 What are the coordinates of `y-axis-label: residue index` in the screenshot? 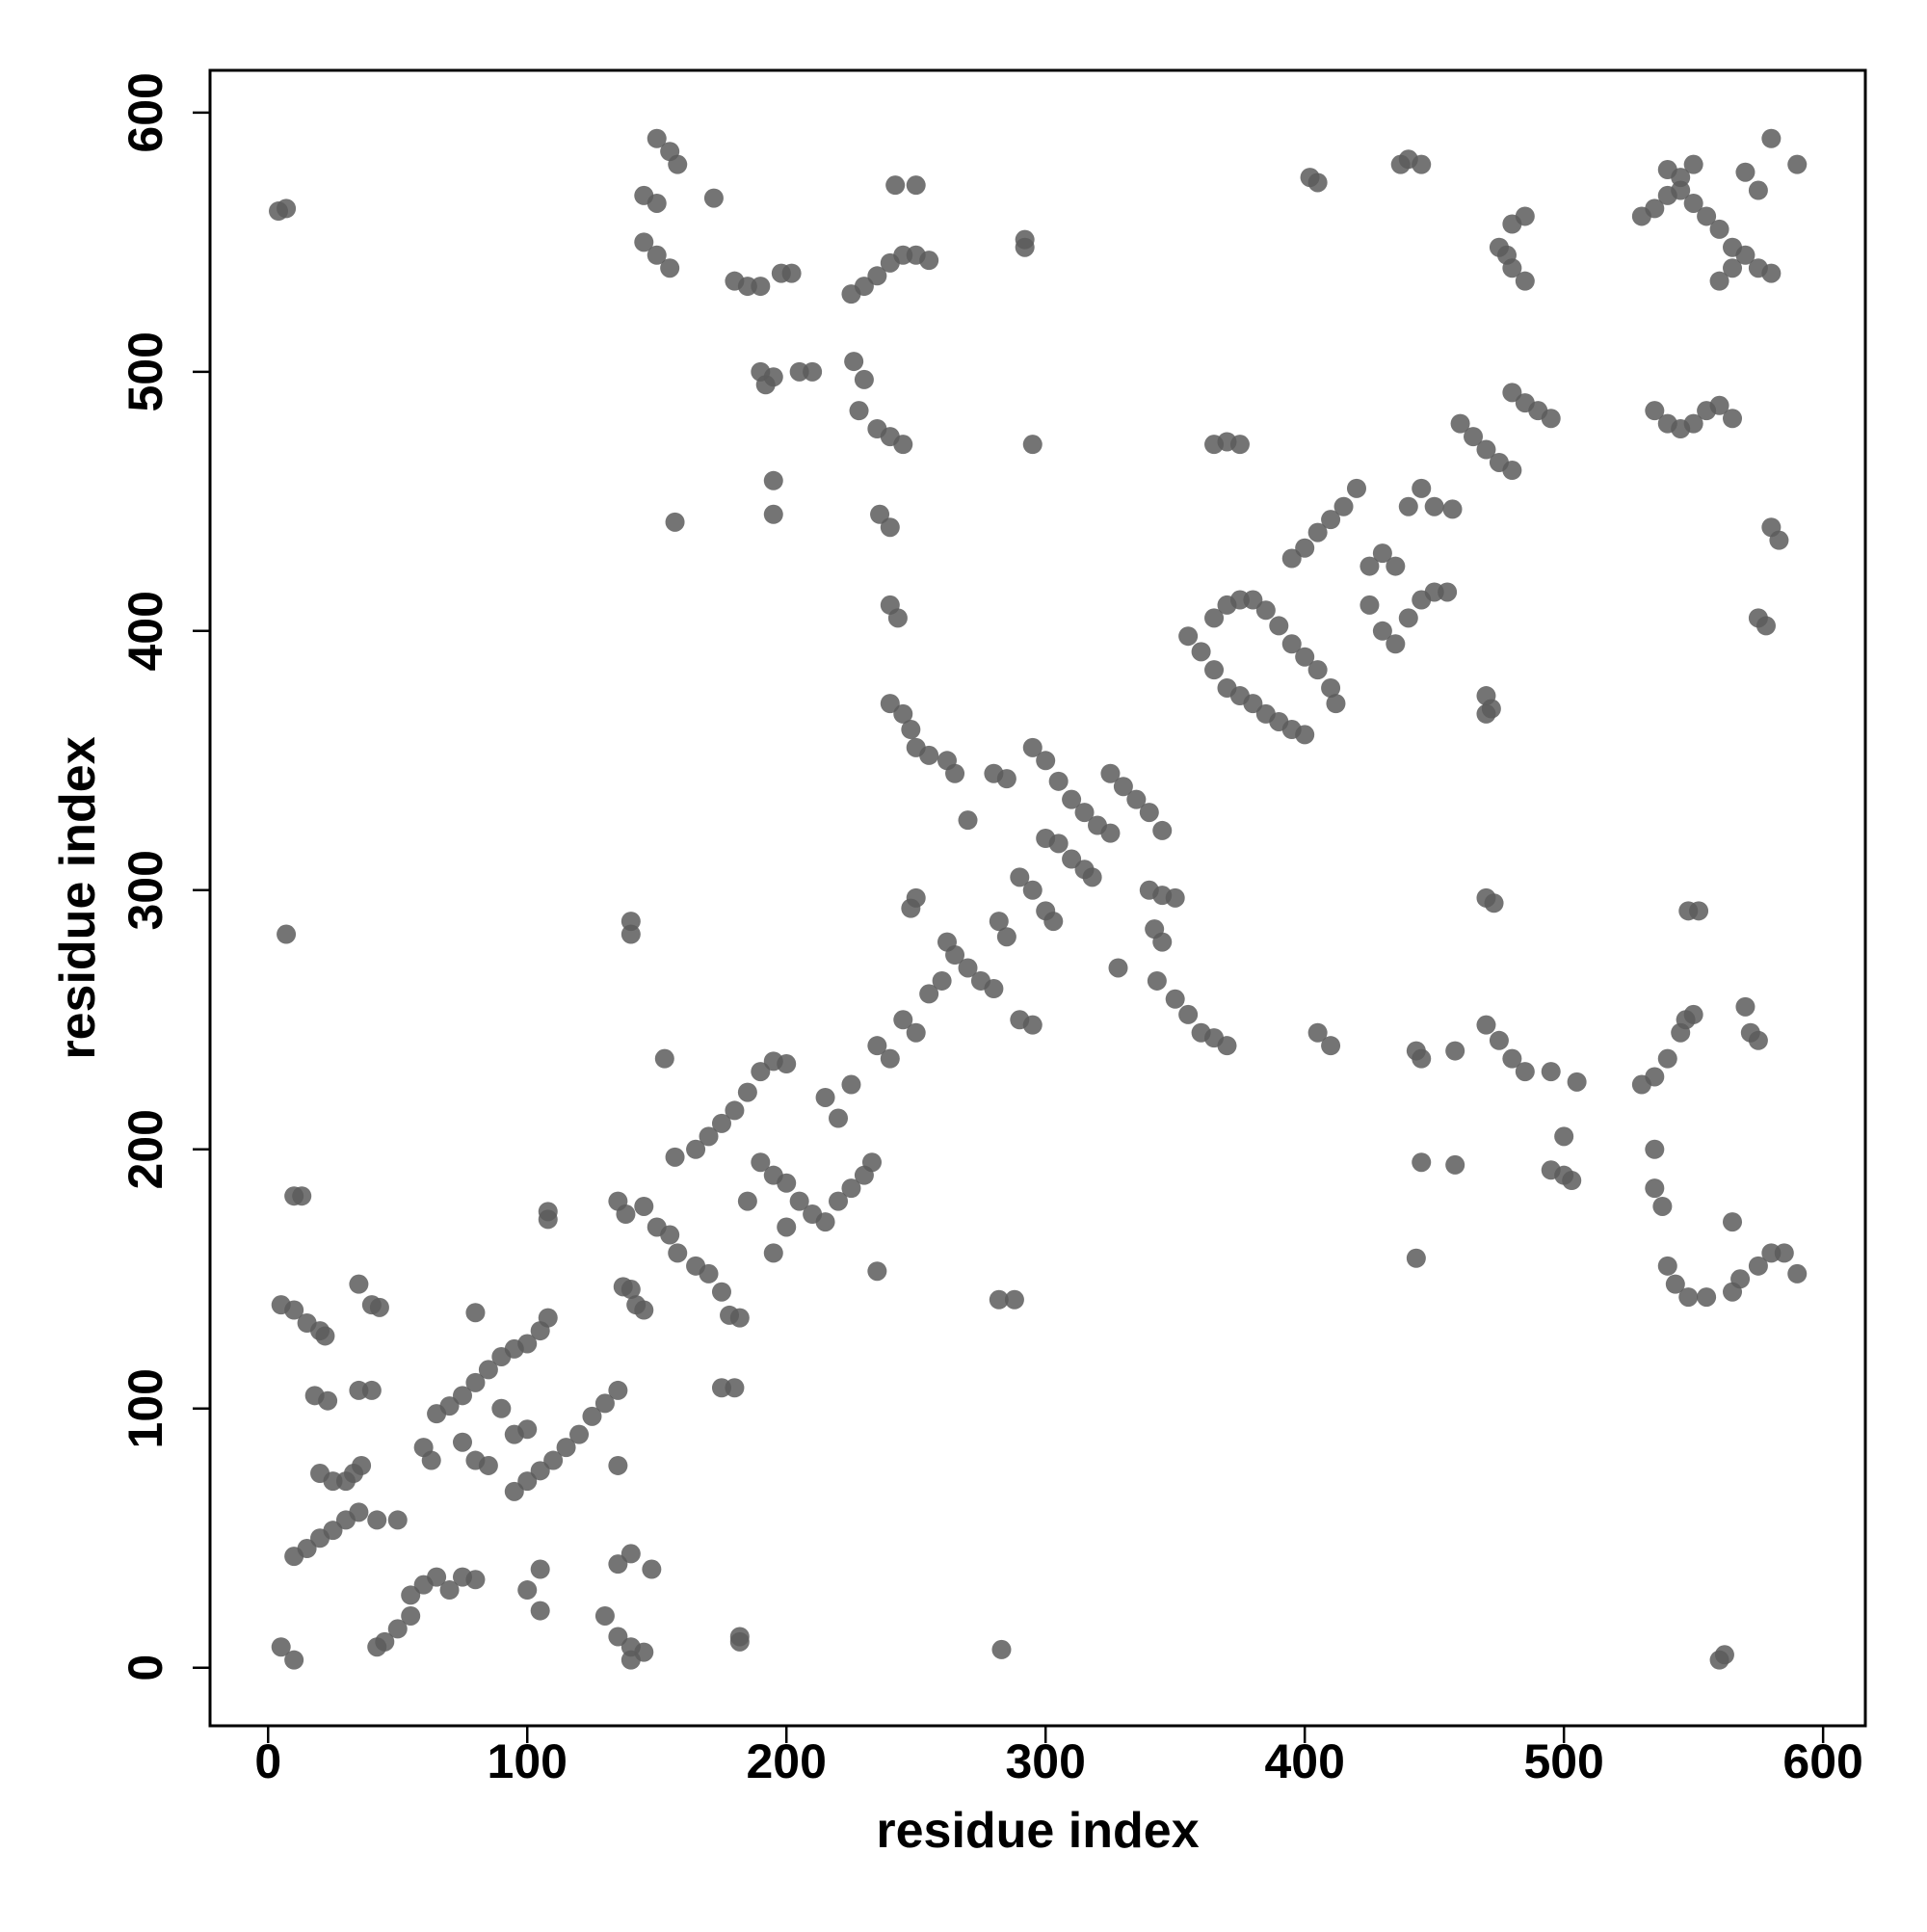 It's located at (78, 897).